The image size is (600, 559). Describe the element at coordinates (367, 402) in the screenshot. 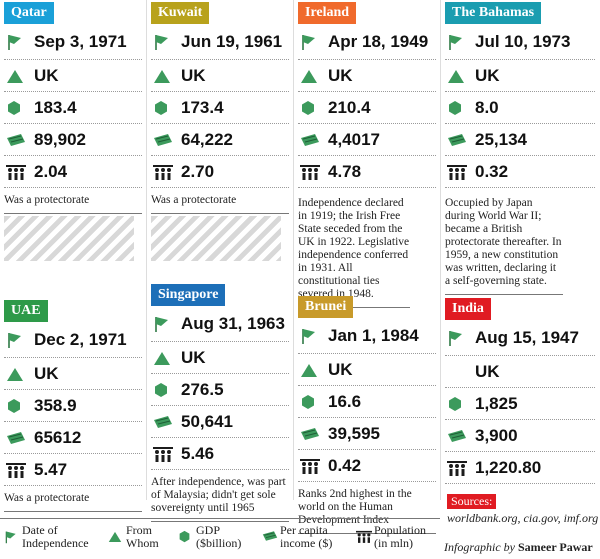

I see `gdp-row: 16.6` at that location.